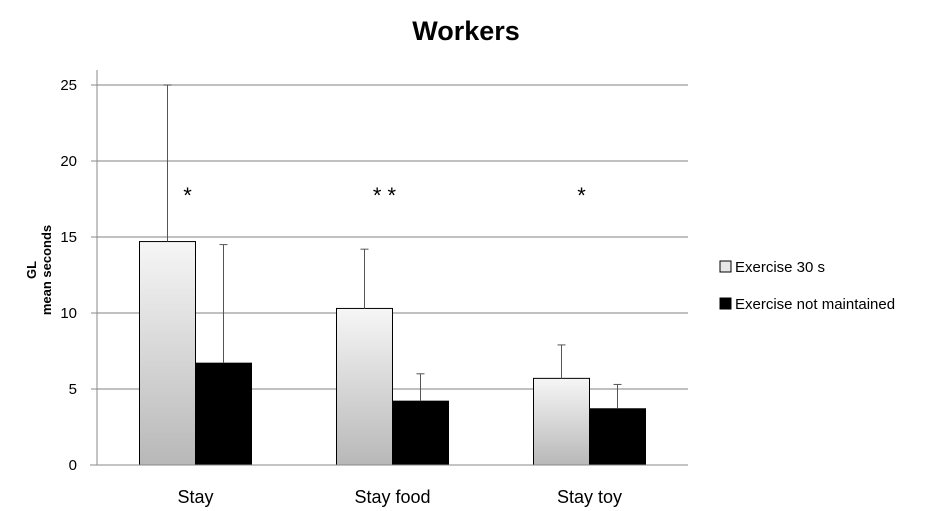 This screenshot has height=511, width=934. Describe the element at coordinates (195, 497) in the screenshot. I see `category-label: Stay` at that location.